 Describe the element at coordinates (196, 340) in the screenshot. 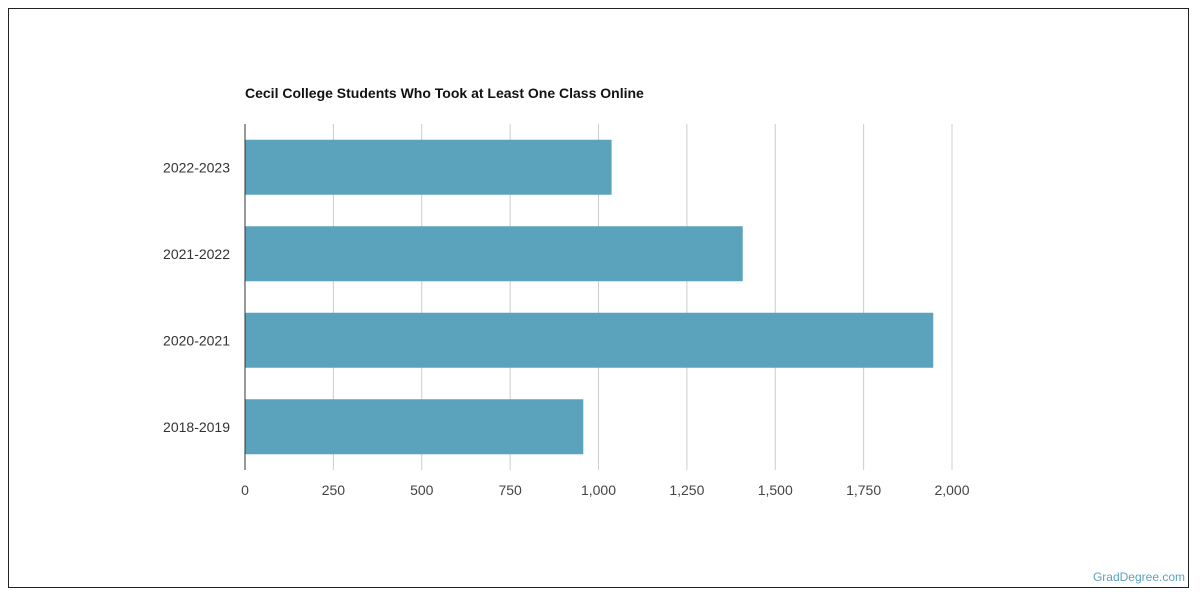

I see `category-label: 2020-2021` at that location.